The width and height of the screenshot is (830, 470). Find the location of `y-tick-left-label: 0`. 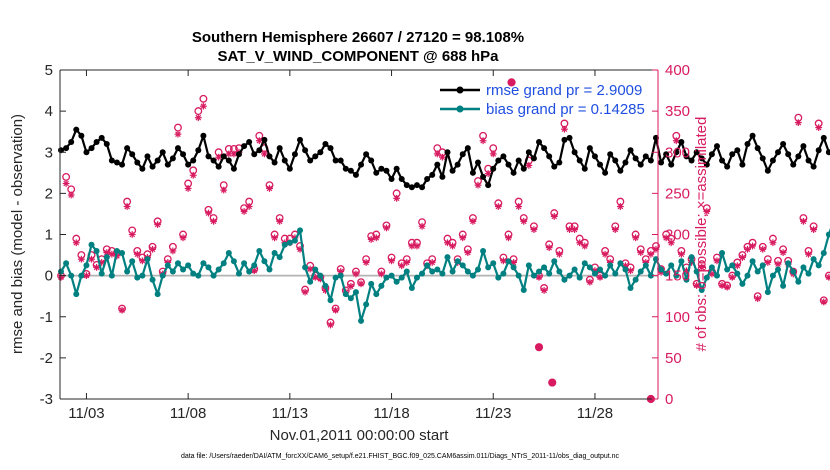

y-tick-left-label: 0 is located at coordinates (49, 276).